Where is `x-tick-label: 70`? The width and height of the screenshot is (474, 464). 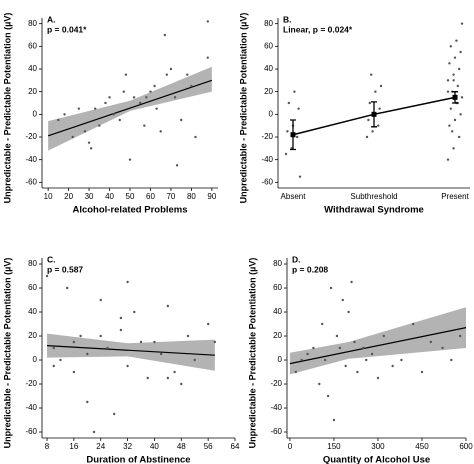
x-tick-label: 70 is located at coordinates (170, 196).